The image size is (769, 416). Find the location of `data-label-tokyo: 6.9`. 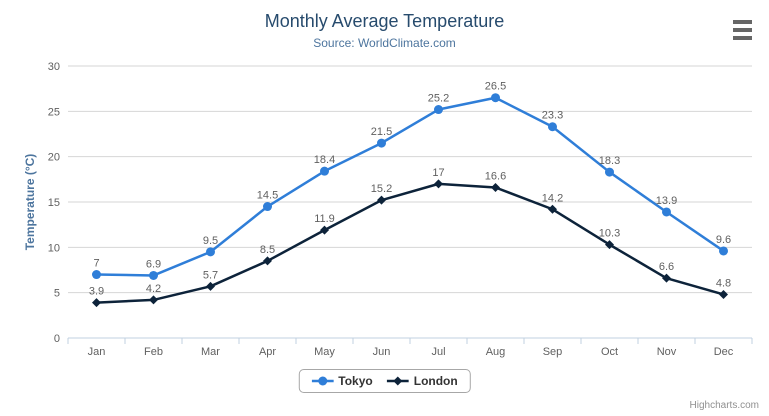

data-label-tokyo: 6.9 is located at coordinates (153, 264).